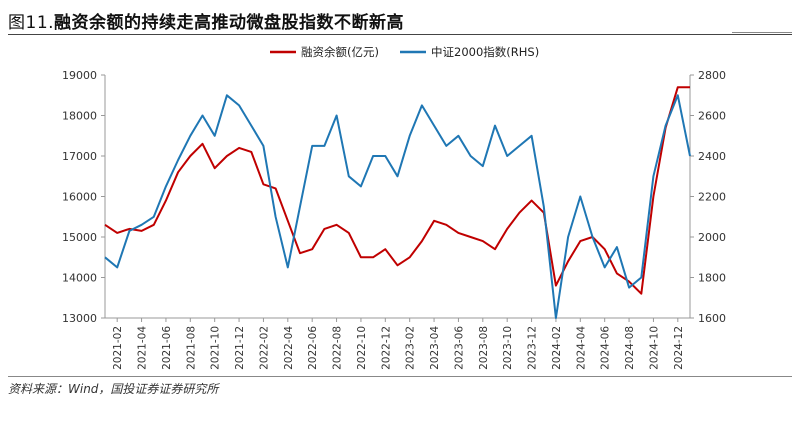 This screenshot has height=422, width=804. I want to click on y-left-tick-label: 16000, so click(79, 197).